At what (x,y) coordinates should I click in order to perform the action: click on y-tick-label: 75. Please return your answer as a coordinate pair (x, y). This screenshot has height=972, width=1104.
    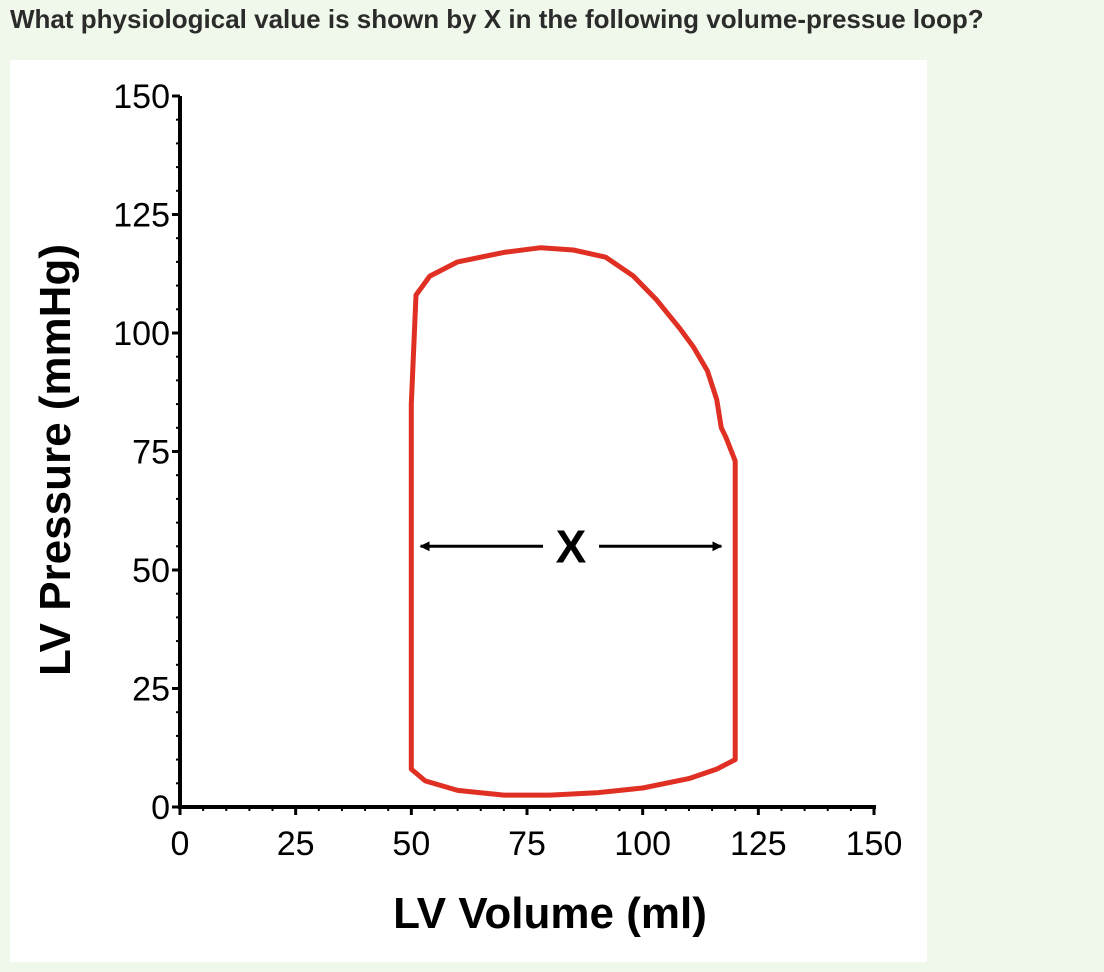
    Looking at the image, I should click on (151, 453).